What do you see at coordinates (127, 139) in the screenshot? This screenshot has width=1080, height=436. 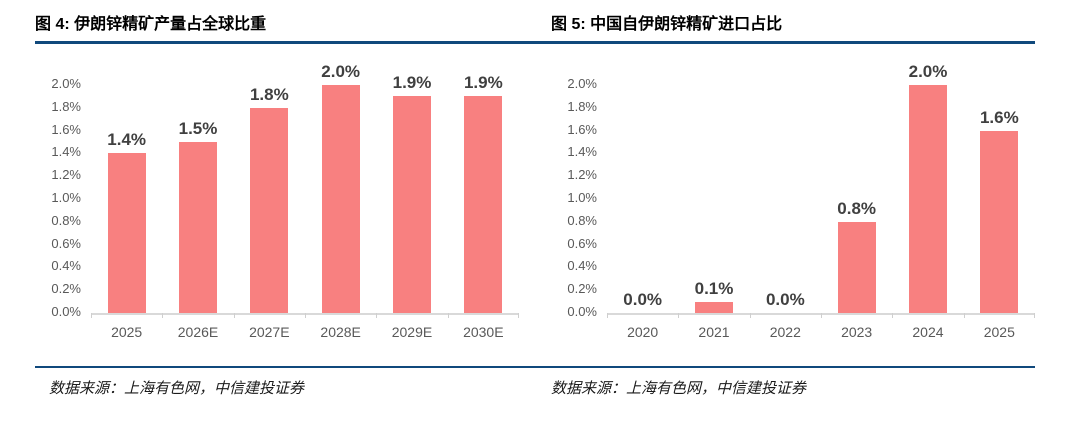 I see `bar-value-label: 1.4%` at bounding box center [127, 139].